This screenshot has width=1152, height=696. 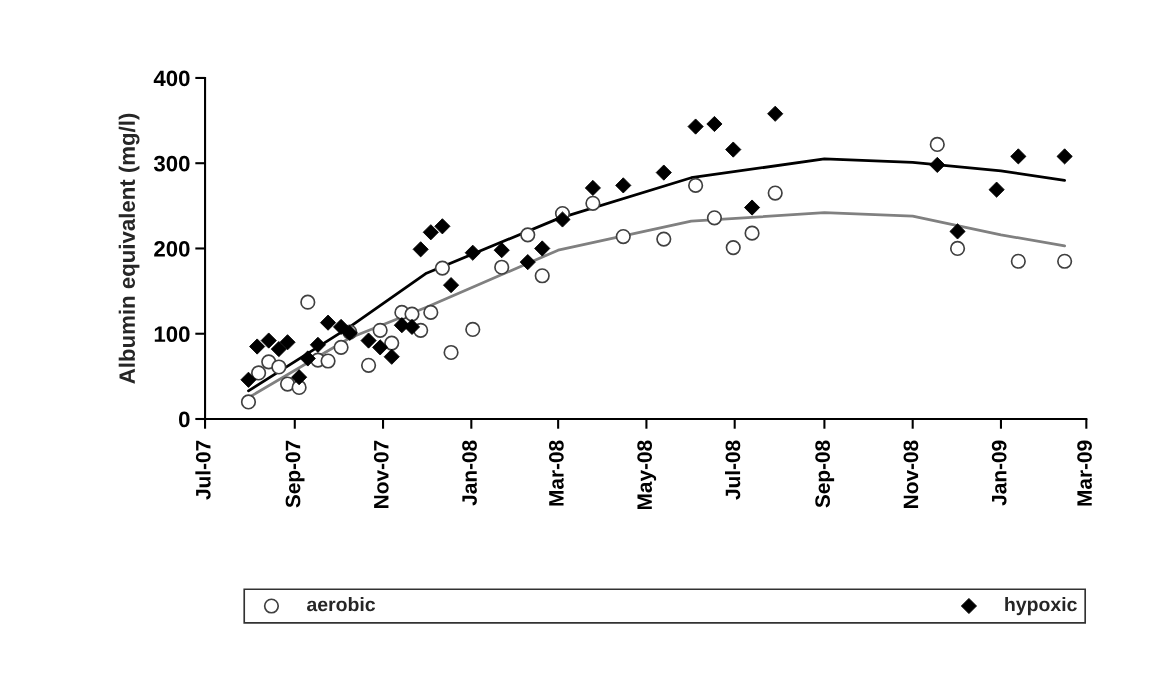 What do you see at coordinates (732, 470) in the screenshot?
I see `x-tick-label: Jul-08` at bounding box center [732, 470].